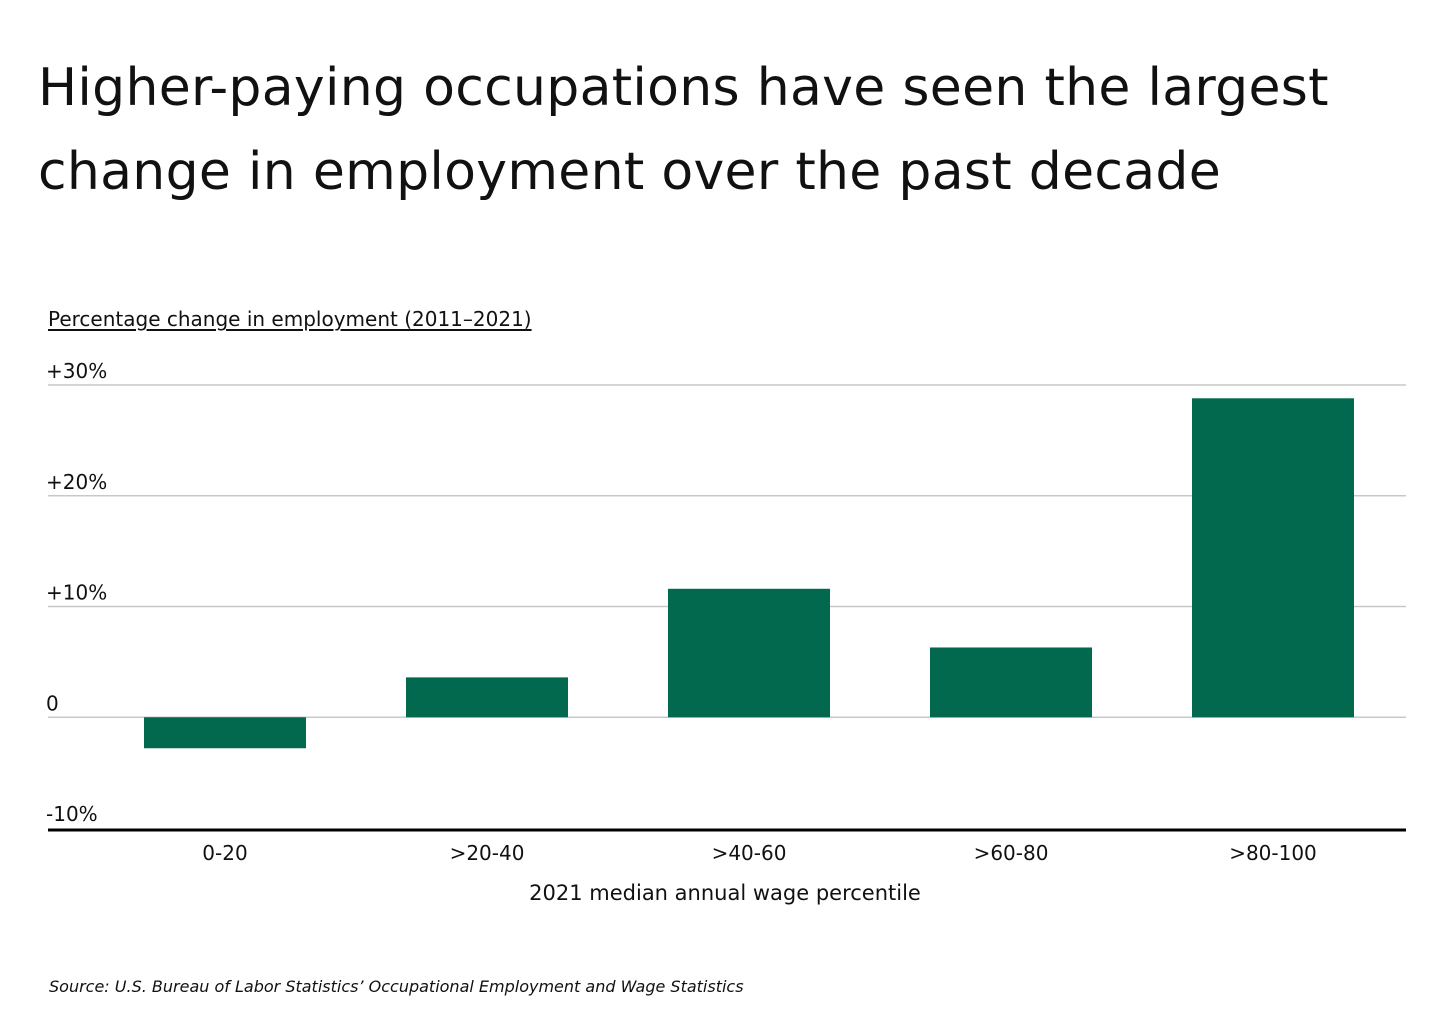 The width and height of the screenshot is (1450, 1012). What do you see at coordinates (1273, 853) in the screenshot?
I see `x-tick-label: >80-100` at bounding box center [1273, 853].